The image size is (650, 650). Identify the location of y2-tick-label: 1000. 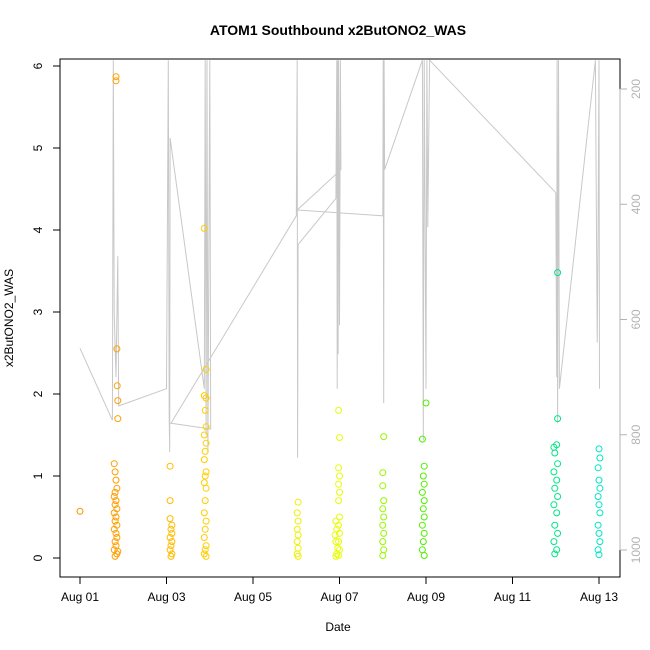
(636, 549).